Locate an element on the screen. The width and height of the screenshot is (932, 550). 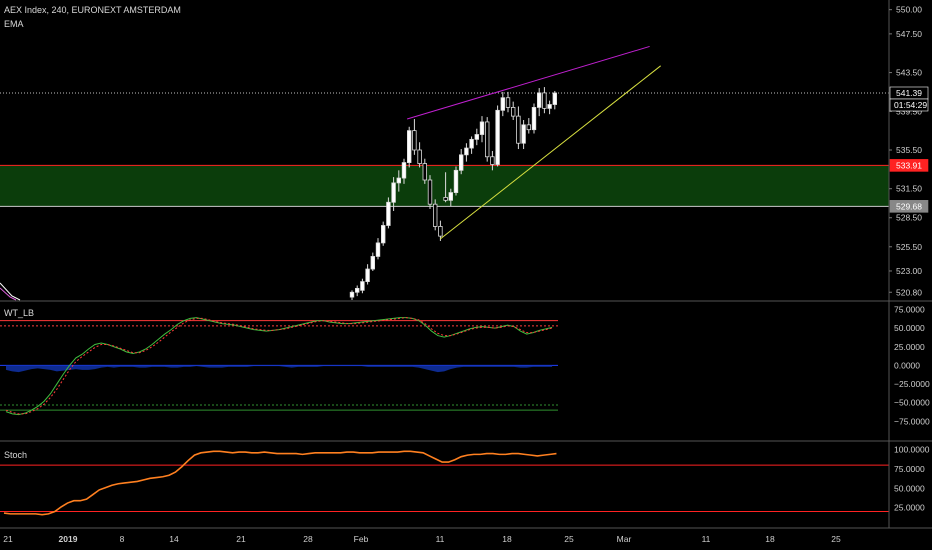
trendline-upper is located at coordinates (528, 82).